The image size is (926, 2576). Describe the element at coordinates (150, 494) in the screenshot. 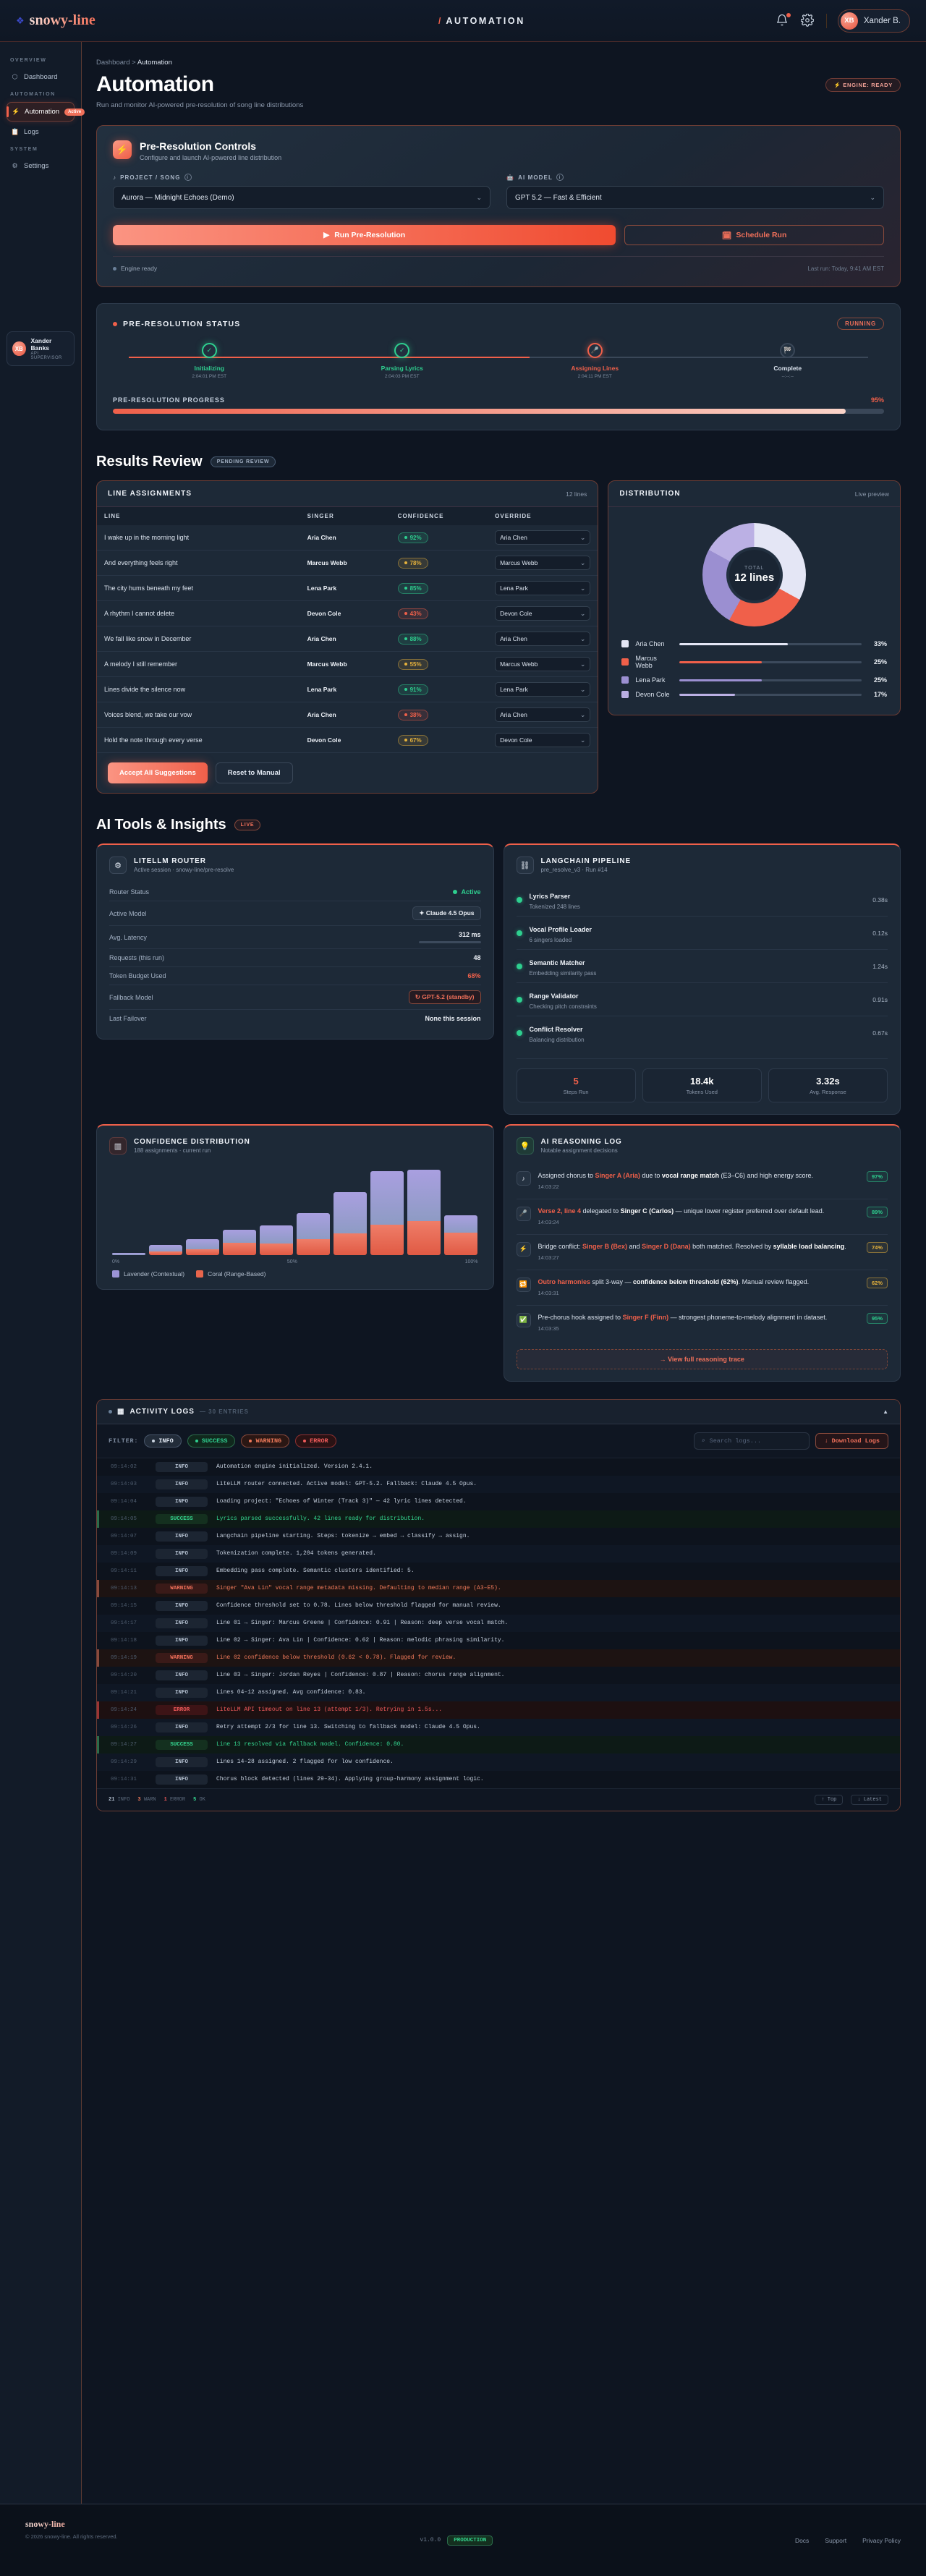

I see `line-assignments-title: LINE ASSIGNMENTS` at that location.